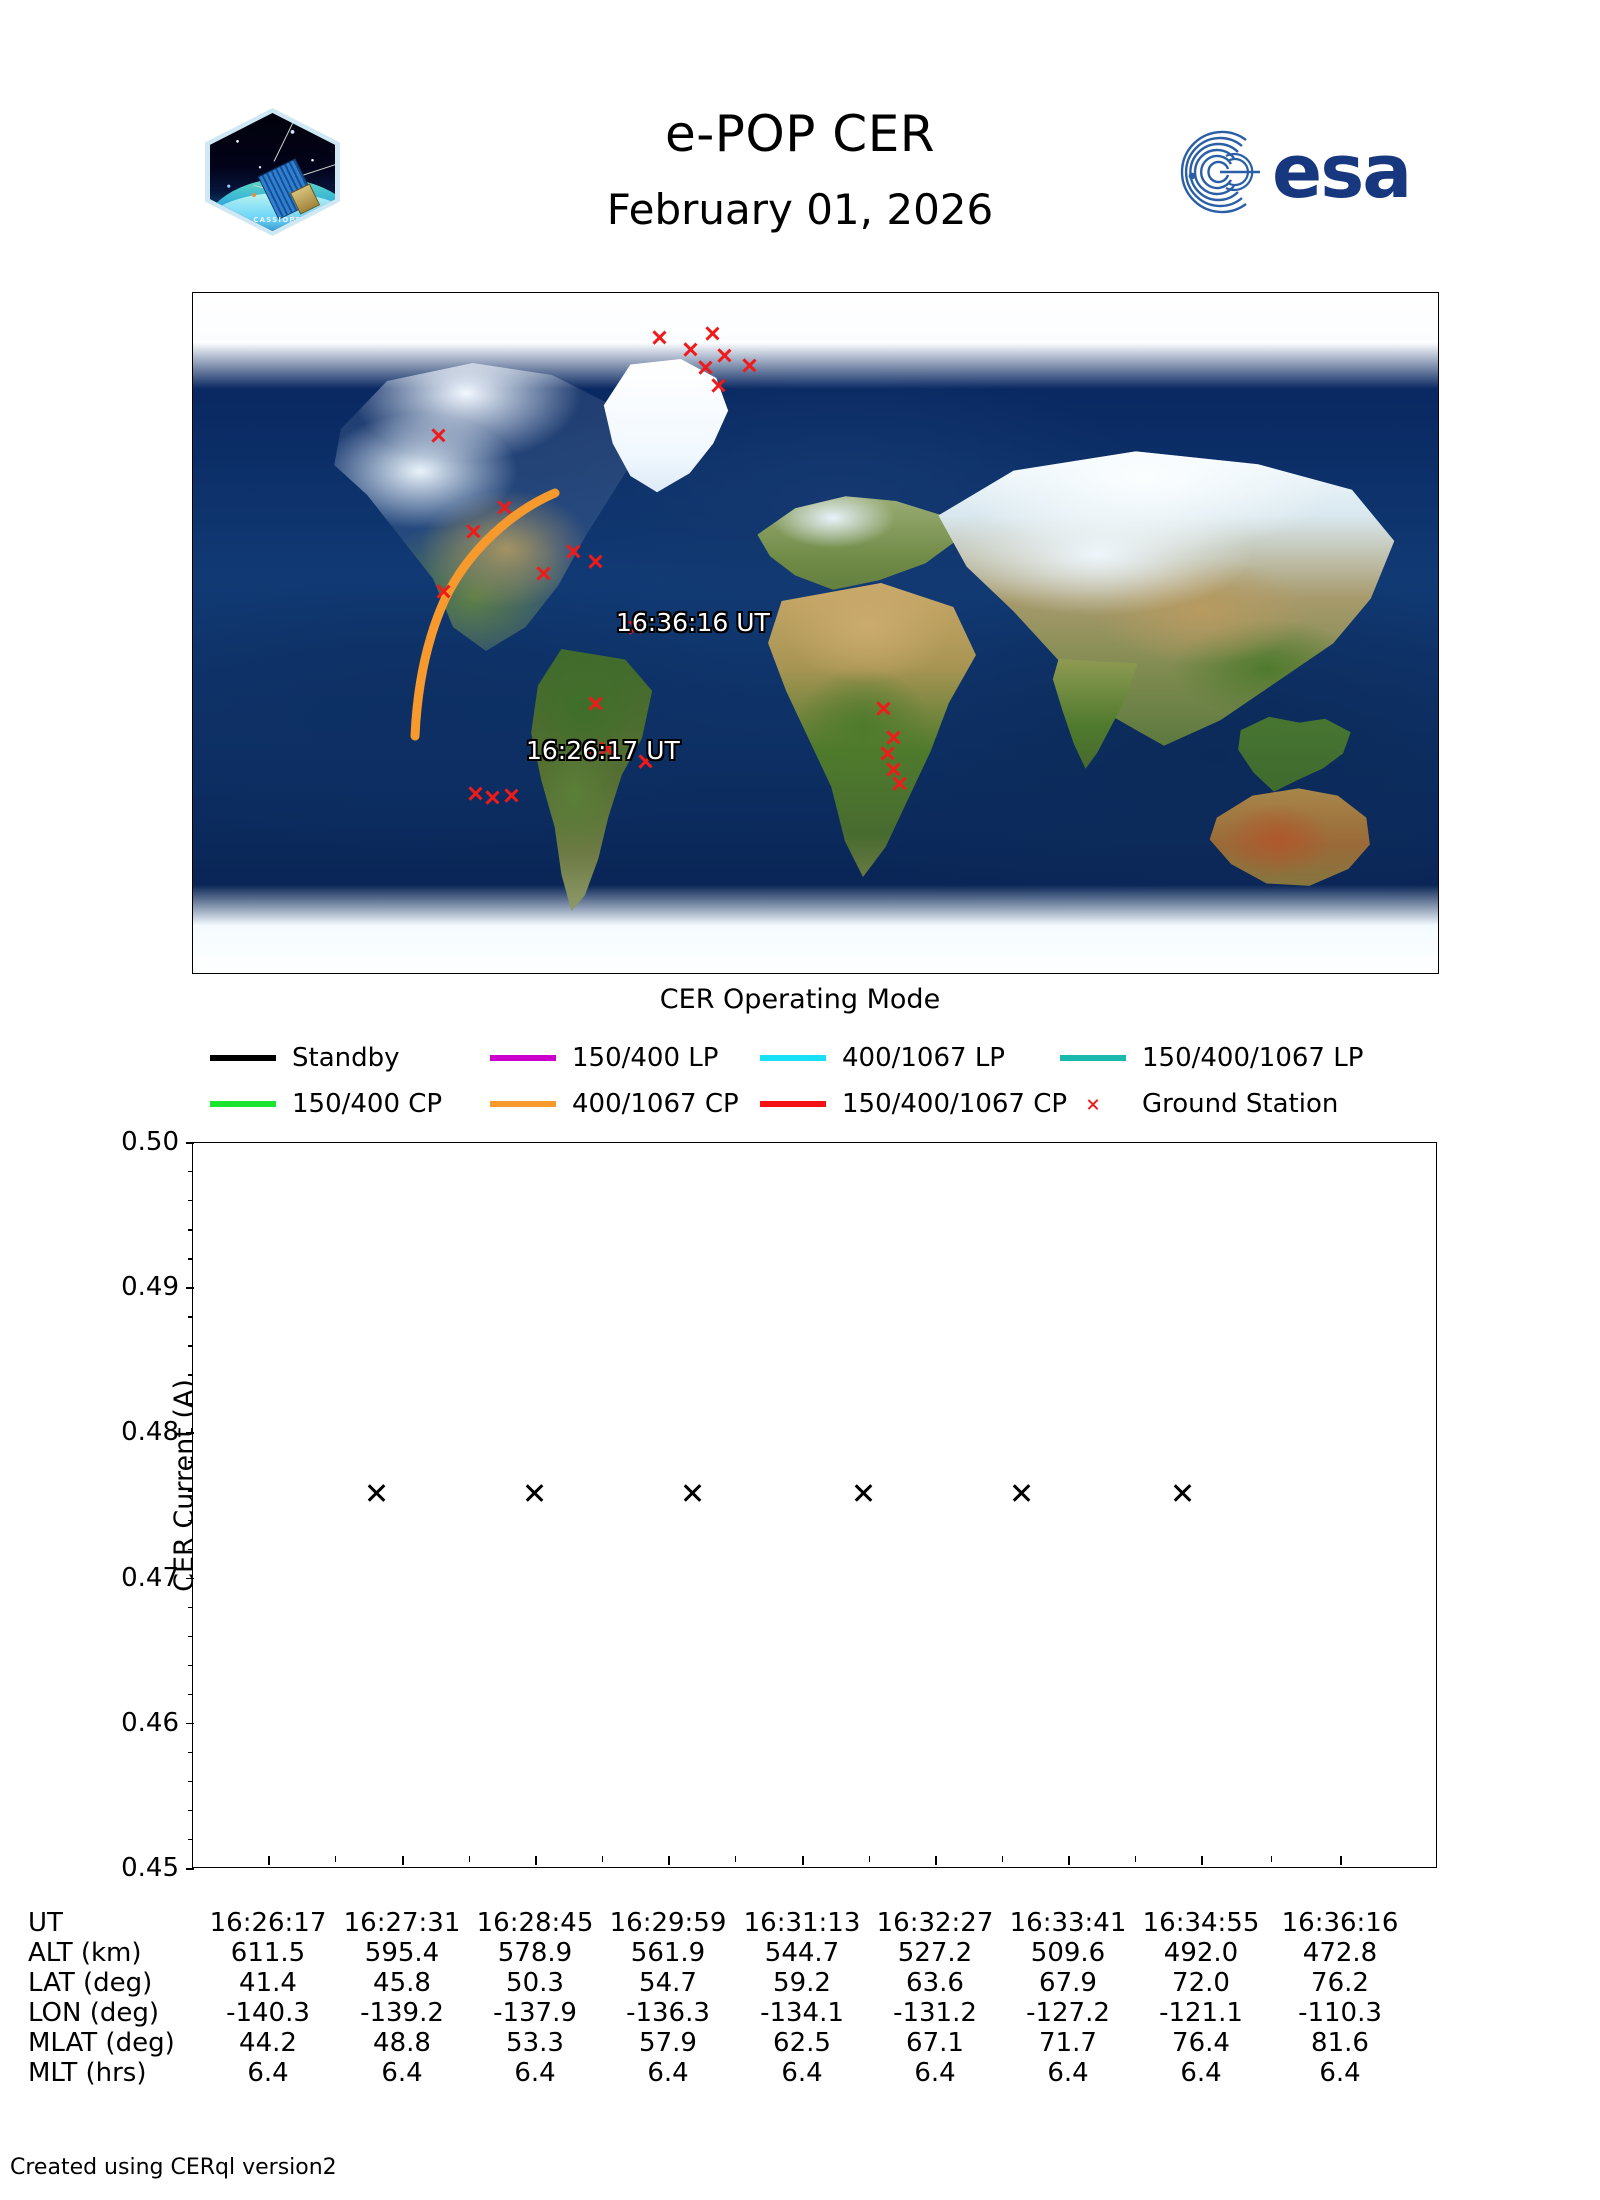 The image size is (1600, 2200). I want to click on legend-item-label: Ground Station, so click(1240, 1104).